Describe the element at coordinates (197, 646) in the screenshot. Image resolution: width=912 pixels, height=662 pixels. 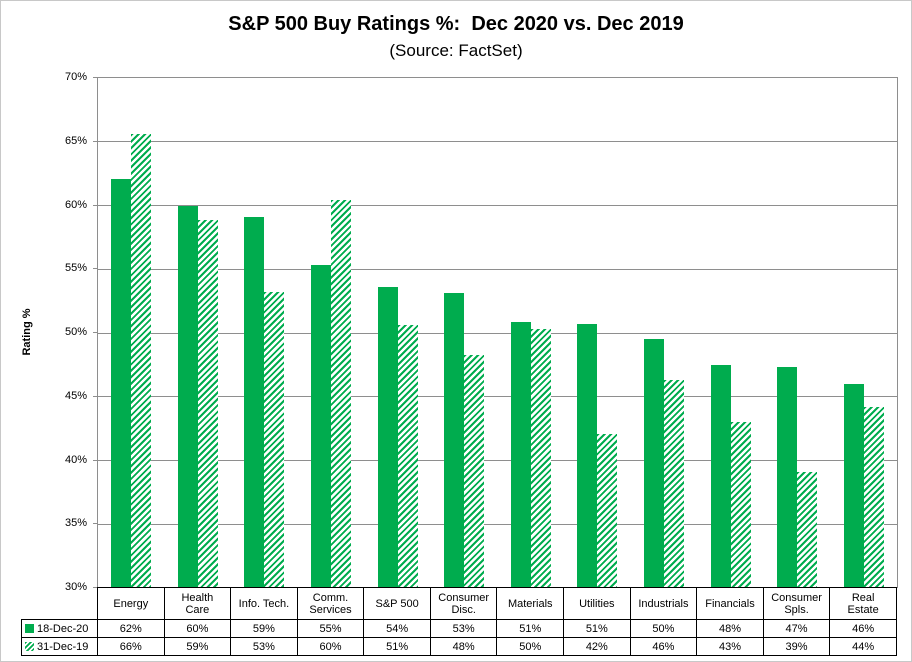
I see `value-31-dec-19-health-care: 59%` at that location.